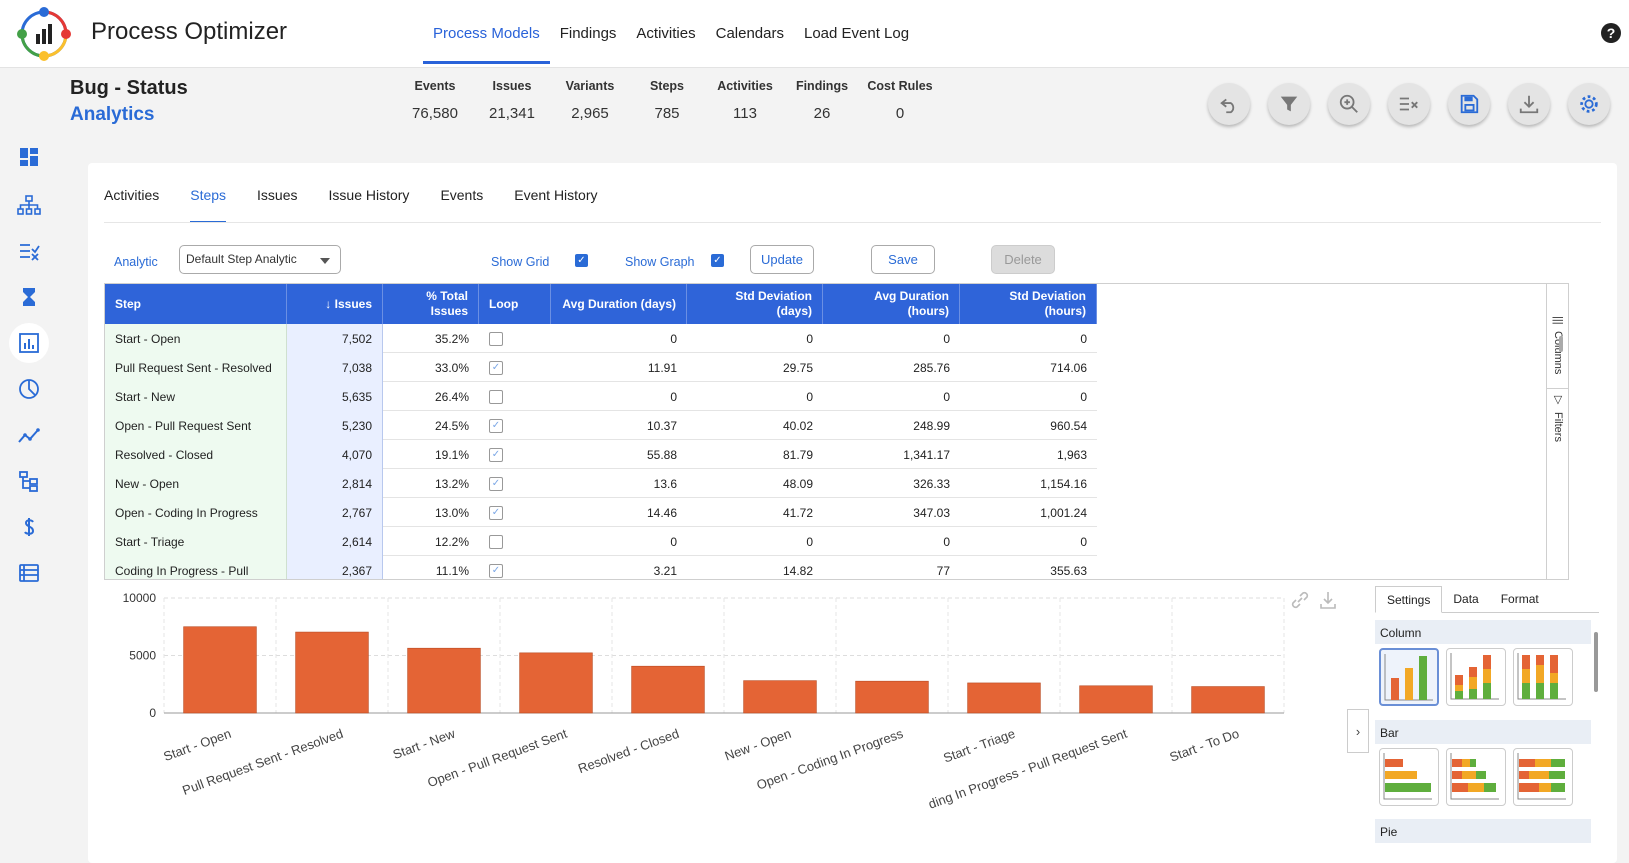 This screenshot has width=1629, height=863. I want to click on tab-event-history: Event History, so click(556, 195).